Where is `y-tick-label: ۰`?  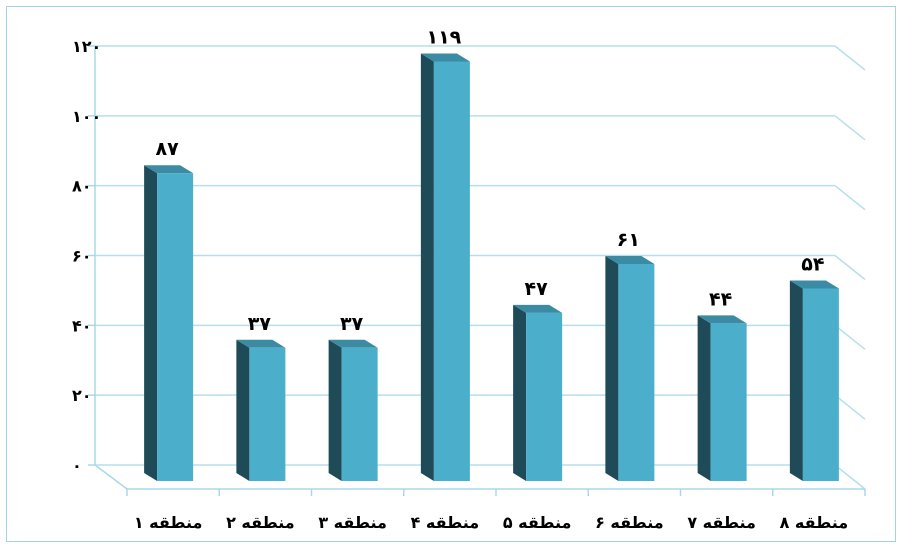 y-tick-label: ۰ is located at coordinates (77, 465).